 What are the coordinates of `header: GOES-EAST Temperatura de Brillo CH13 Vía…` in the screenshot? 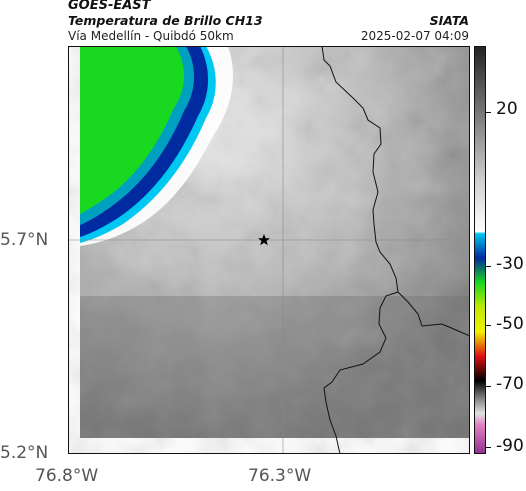 It's located at (263, 23).